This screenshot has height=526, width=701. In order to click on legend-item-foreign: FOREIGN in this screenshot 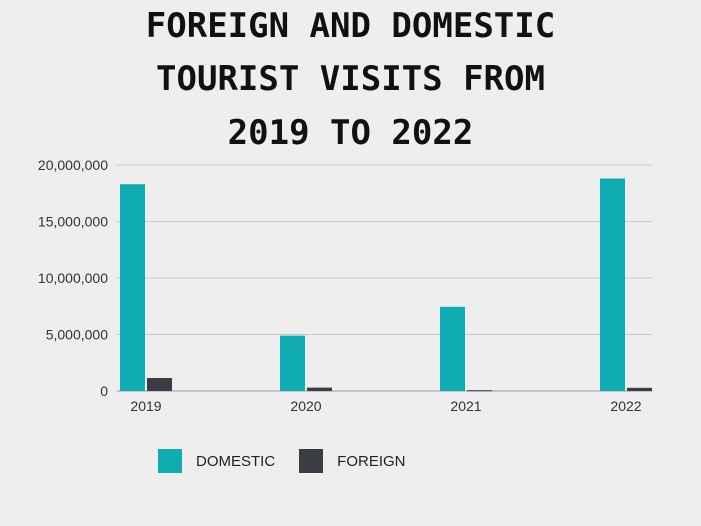, I will do `click(352, 461)`.